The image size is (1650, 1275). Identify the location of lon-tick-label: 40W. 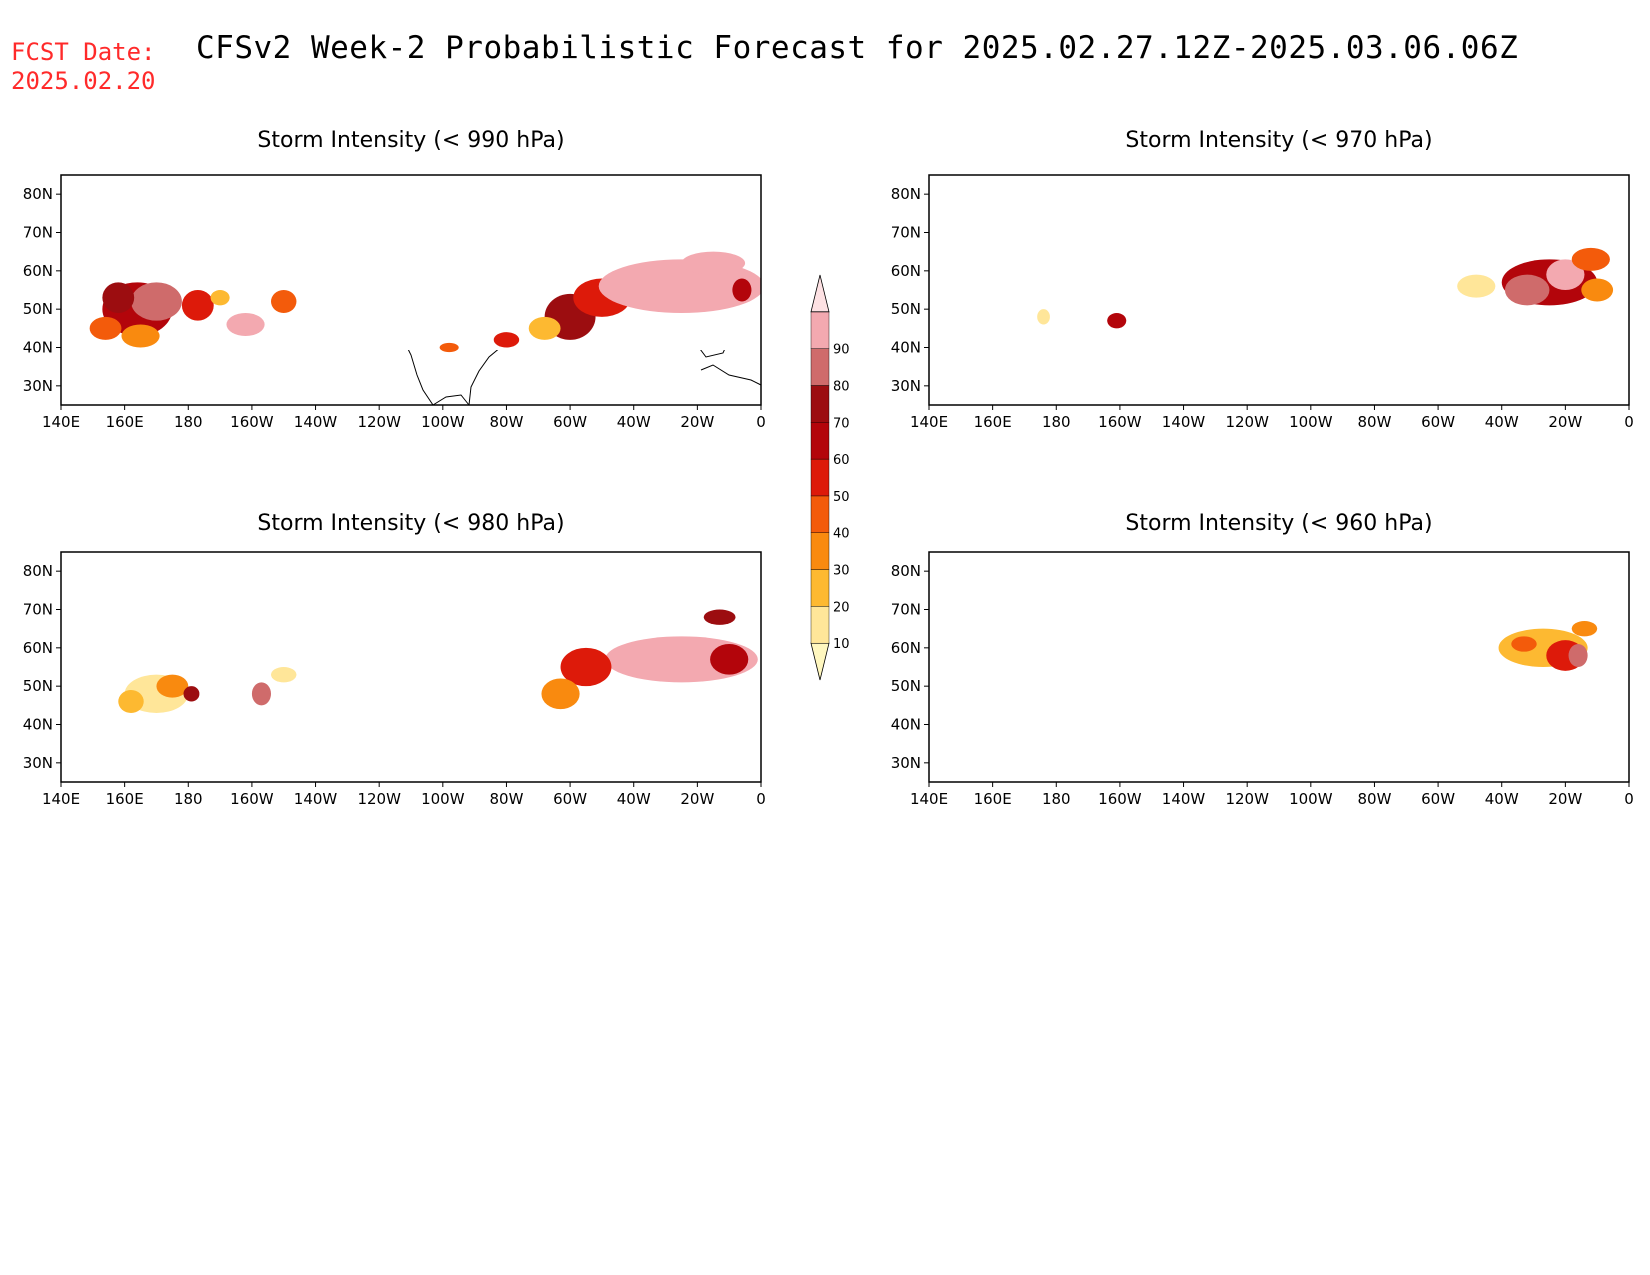
(1502, 422).